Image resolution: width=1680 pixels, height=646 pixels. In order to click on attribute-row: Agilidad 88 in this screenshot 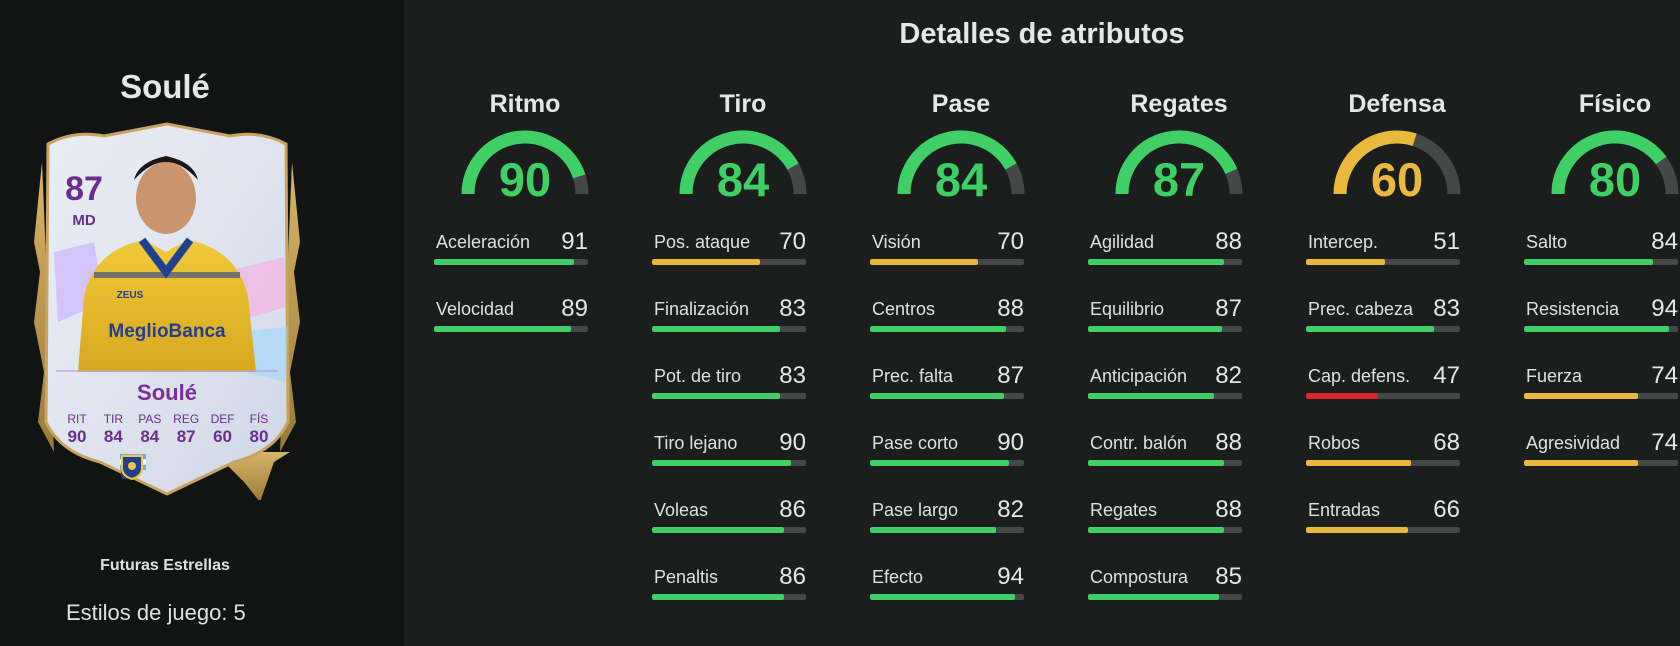, I will do `click(1165, 248)`.